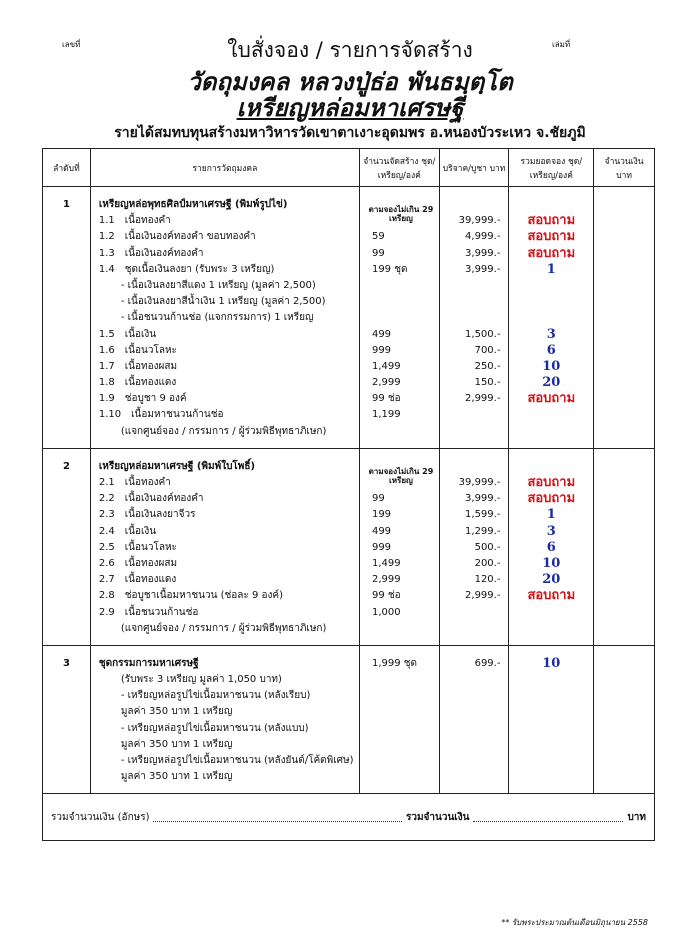 This screenshot has width=700, height=936. I want to click on doc-no-label: เลขที่, so click(71, 44).